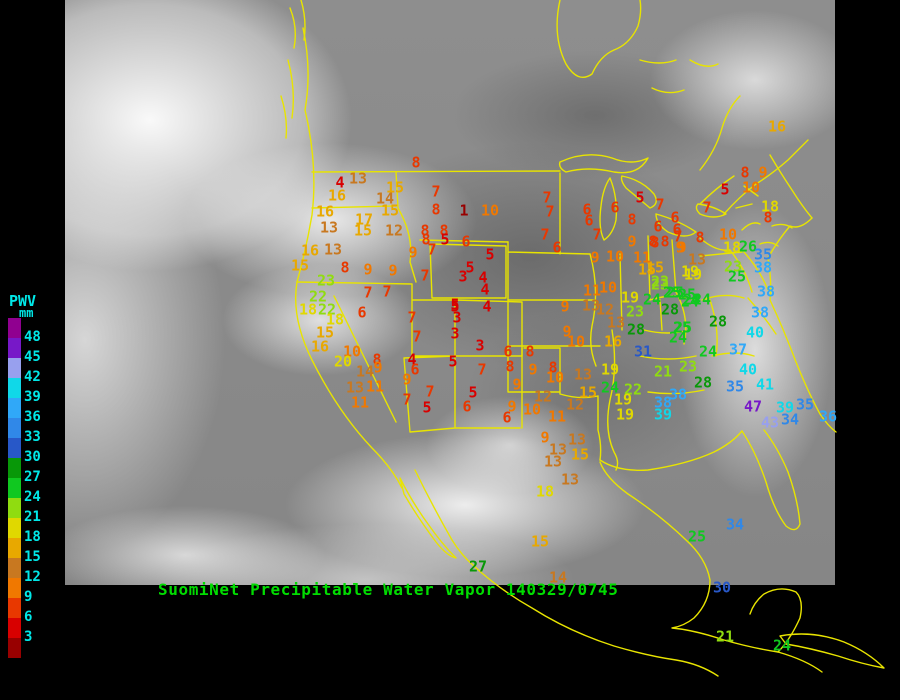 This screenshot has height=700, width=900. Describe the element at coordinates (593, 310) in the screenshot. I see `missouri-river` at that location.